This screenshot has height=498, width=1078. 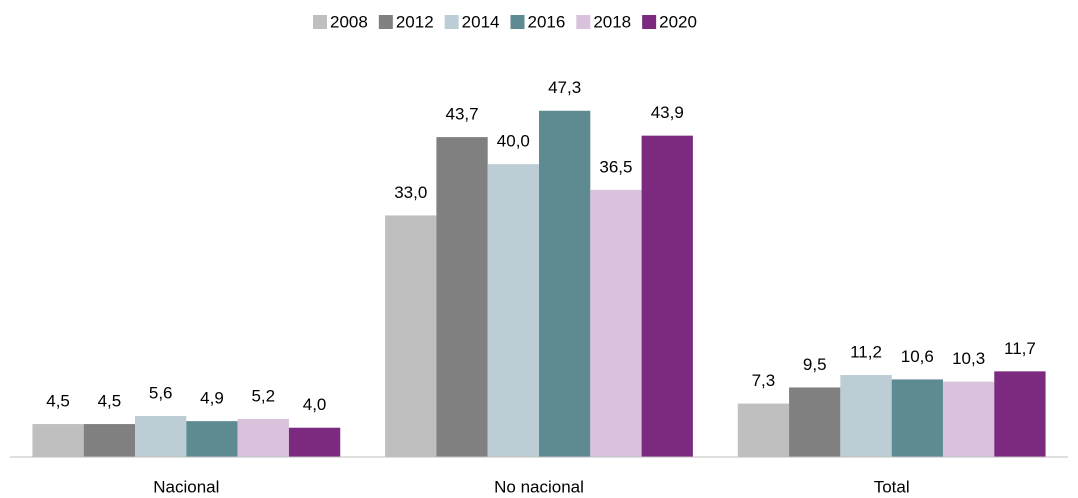 I want to click on data-label: 5,2, so click(x=263, y=395).